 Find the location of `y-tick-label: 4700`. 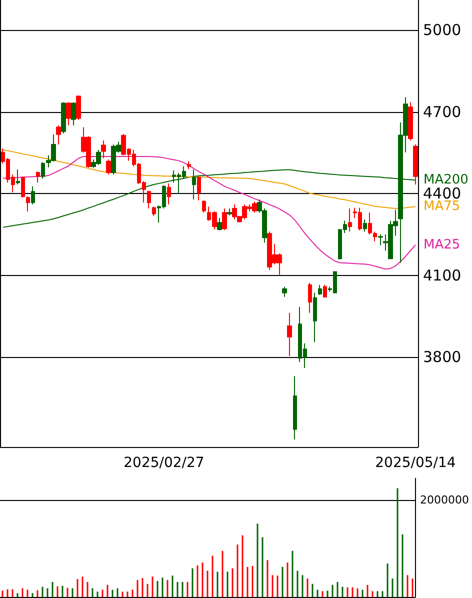

y-tick-label: 4700 is located at coordinates (442, 111).